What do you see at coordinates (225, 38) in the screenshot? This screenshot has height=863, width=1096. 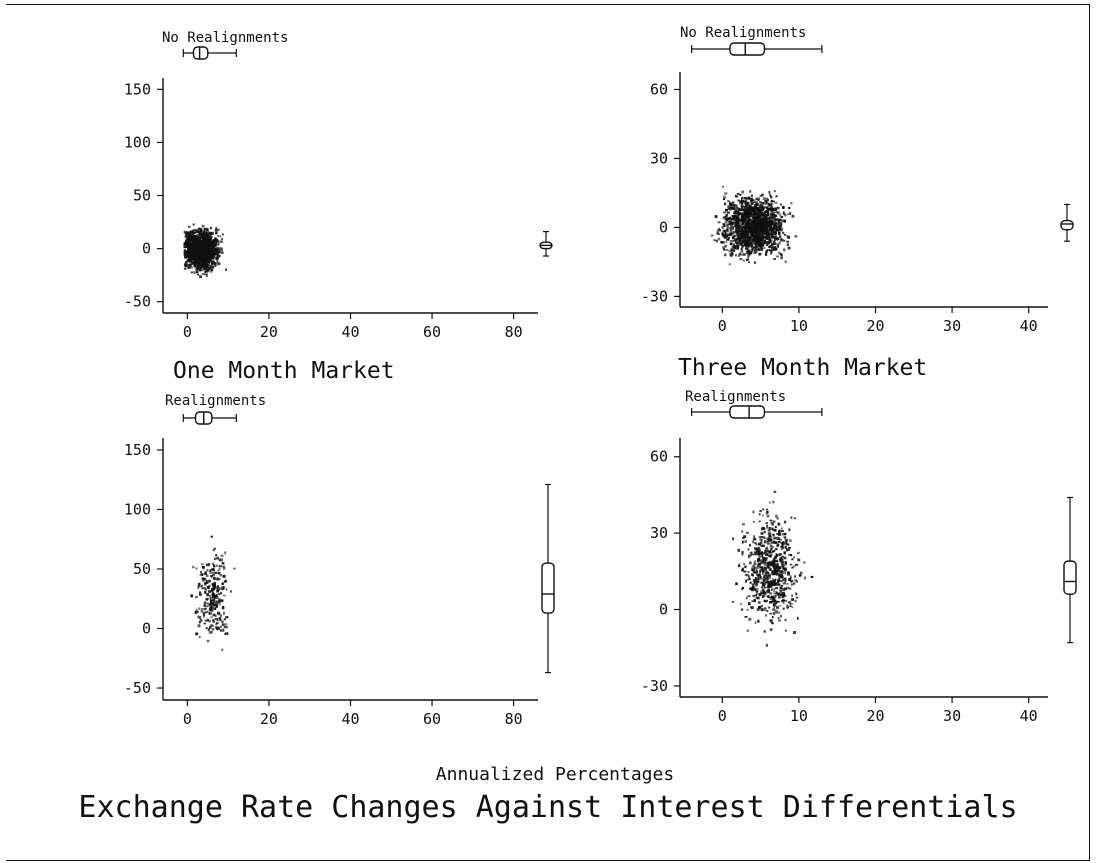 I see `box-label: No Realignments` at bounding box center [225, 38].